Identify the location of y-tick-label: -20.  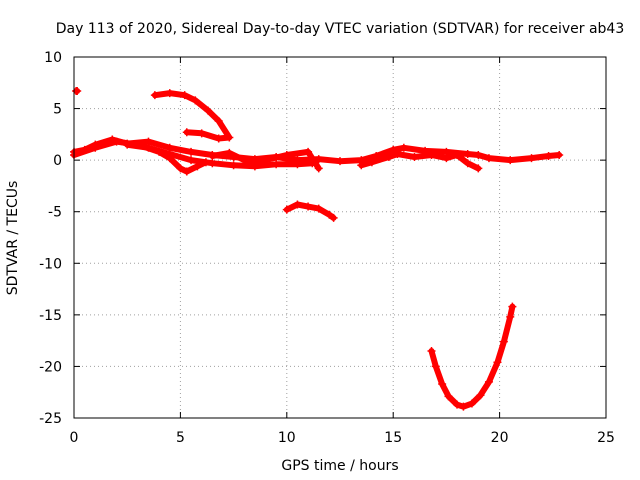
(50, 367).